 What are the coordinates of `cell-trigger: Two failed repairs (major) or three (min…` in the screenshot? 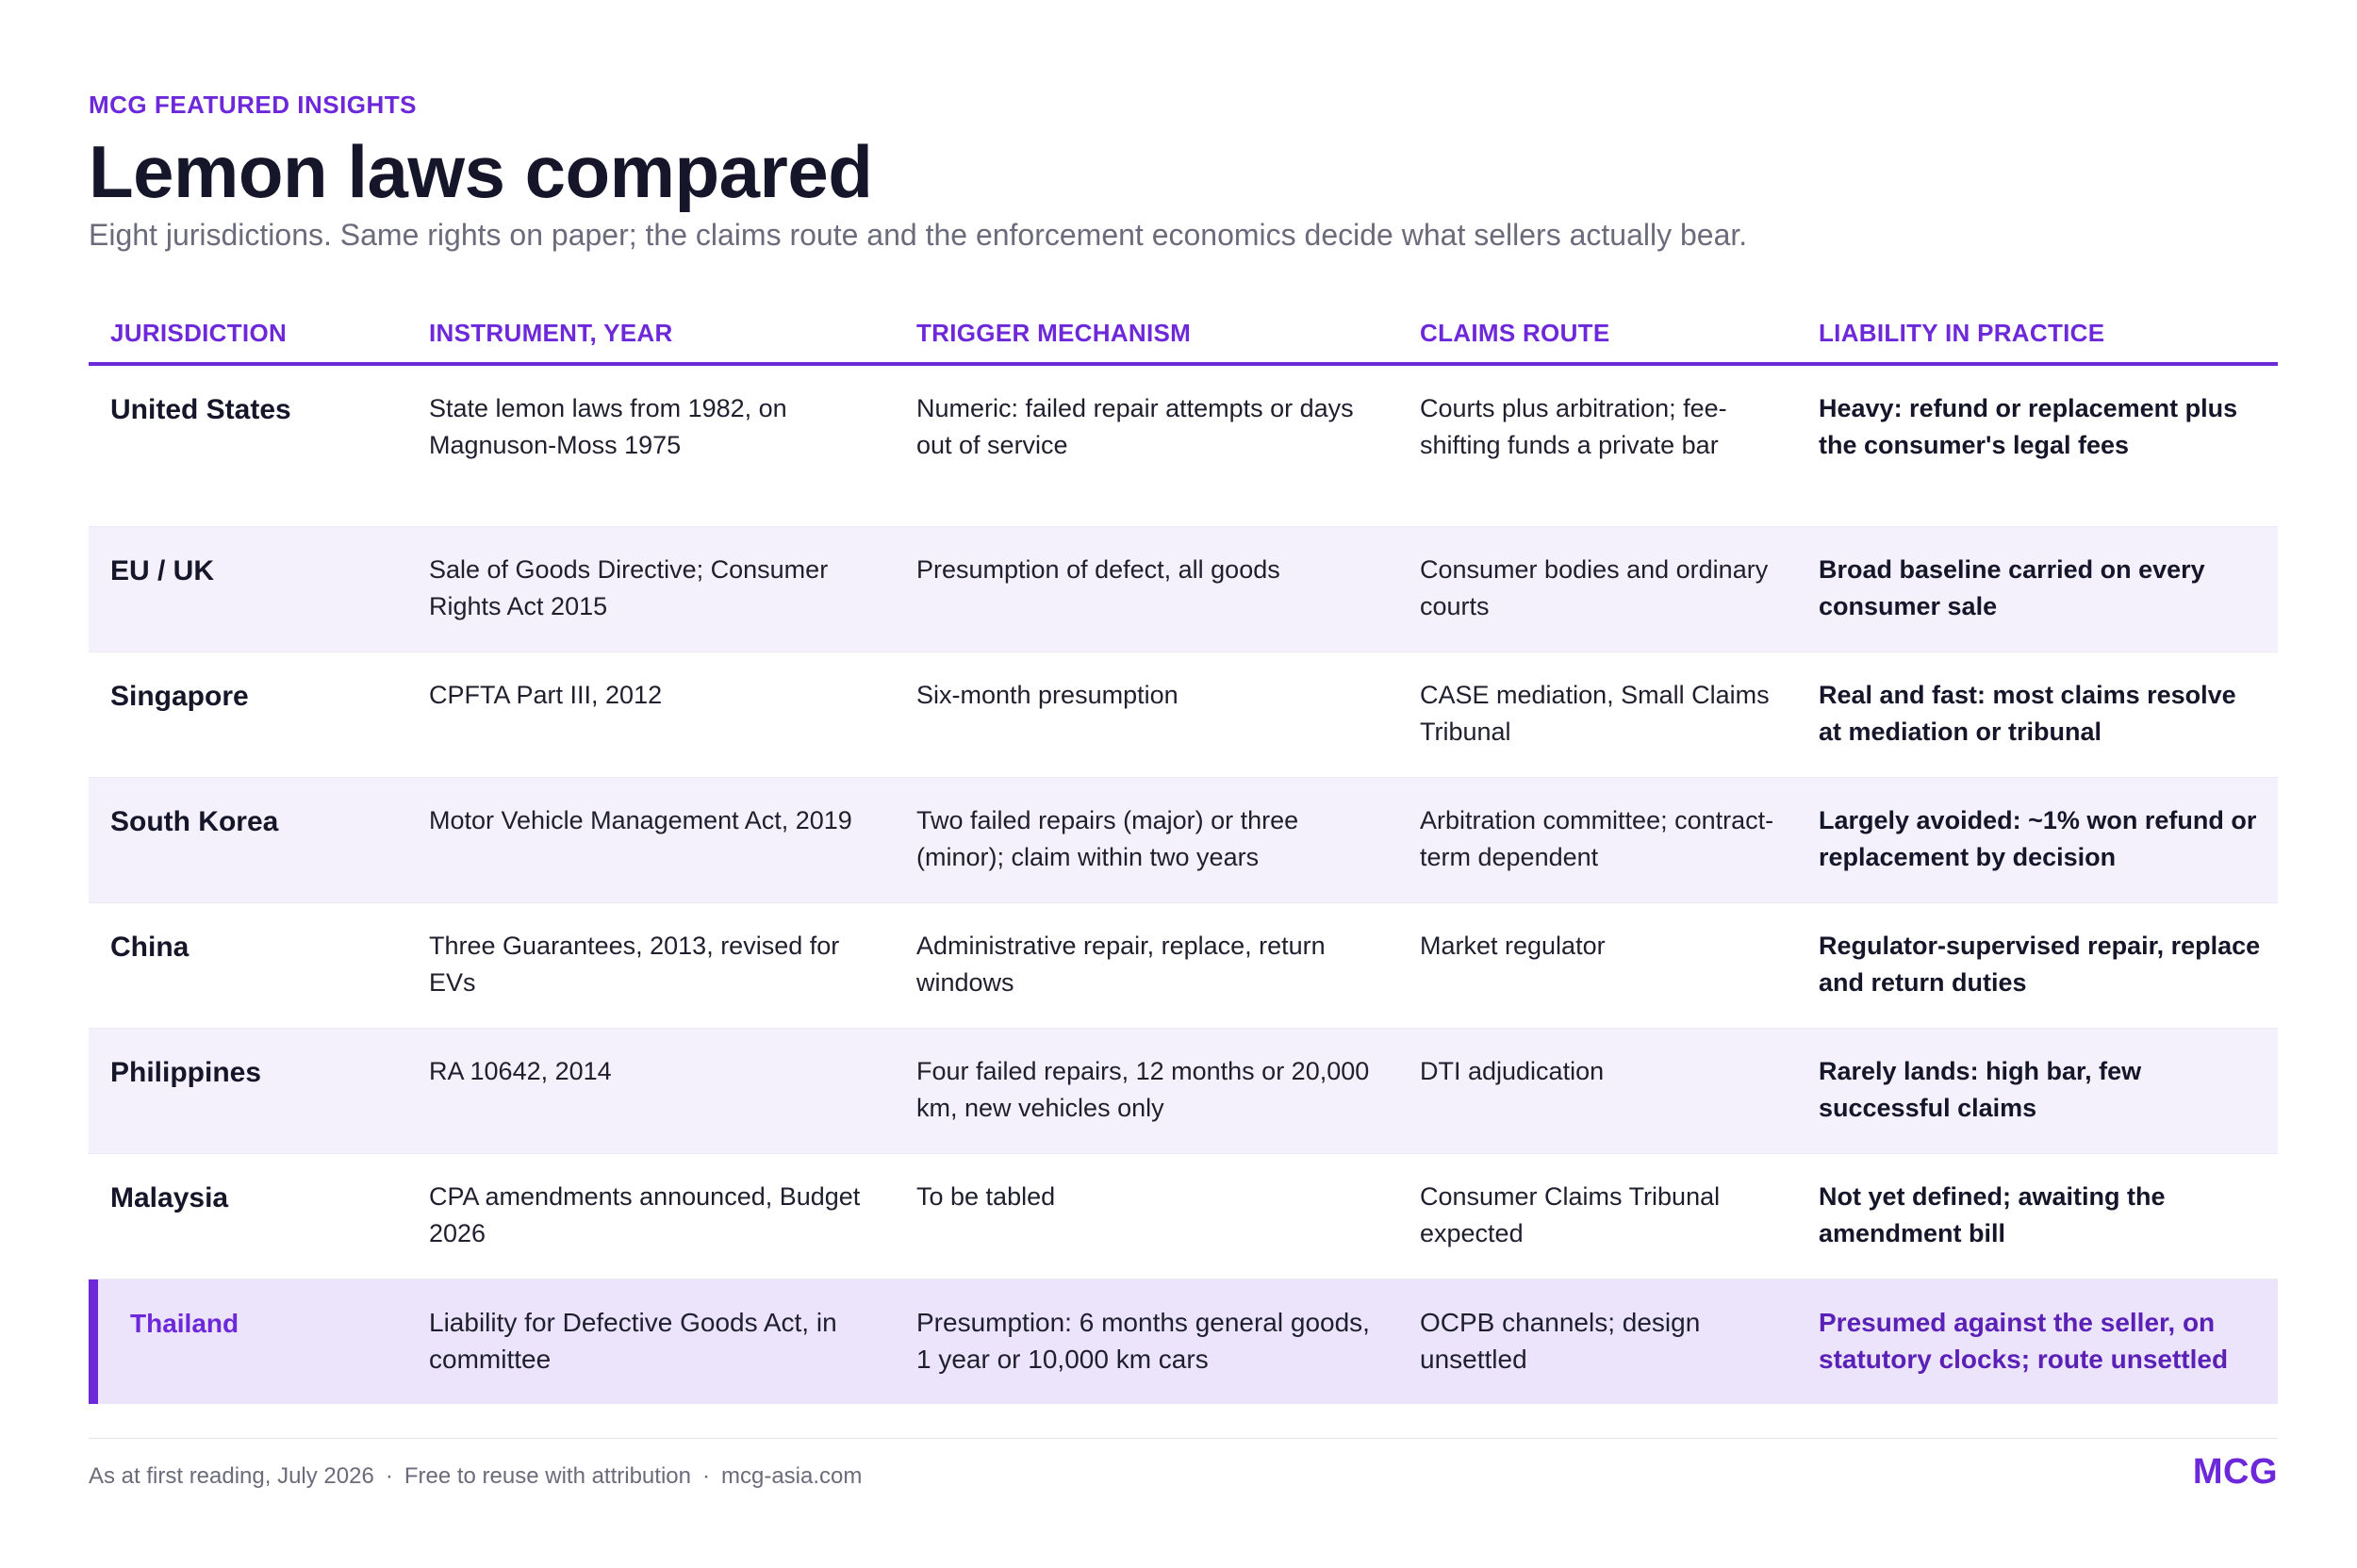 It's located at (1107, 838).